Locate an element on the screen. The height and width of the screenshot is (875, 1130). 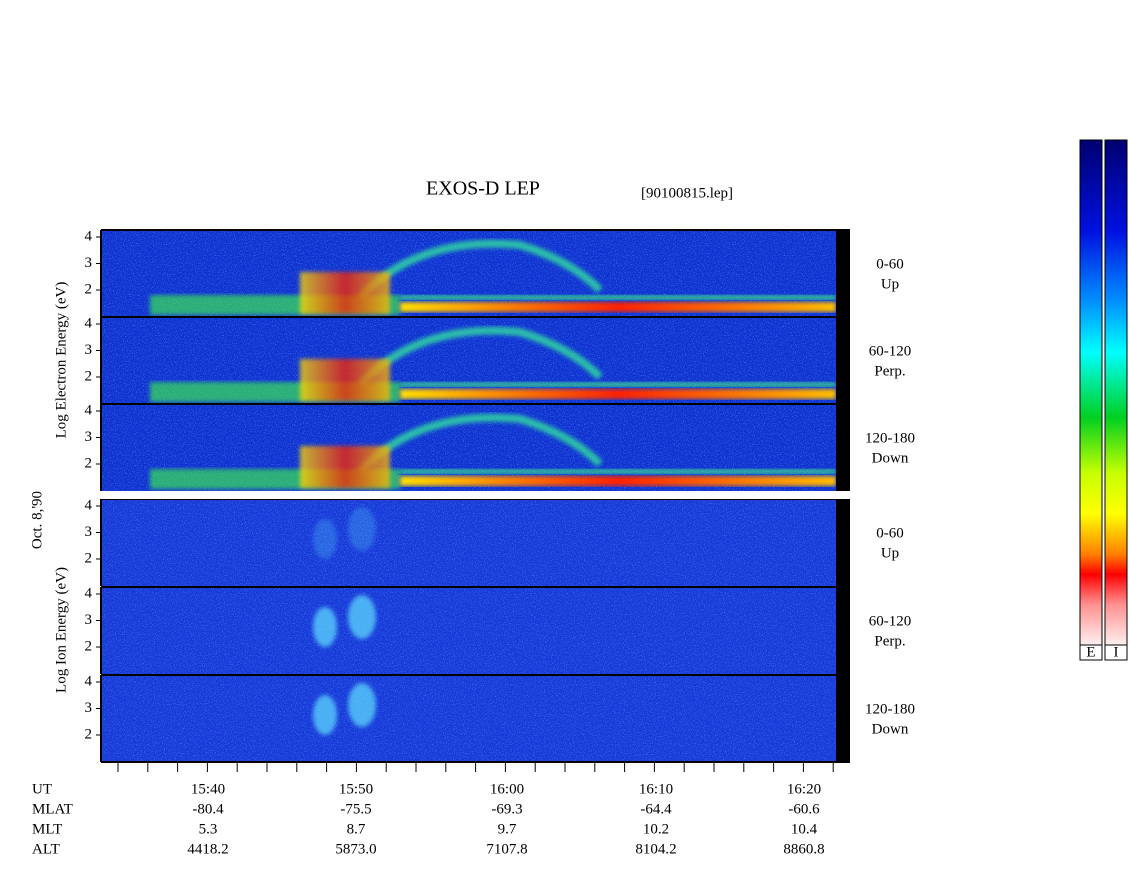
color-bar-label: I is located at coordinates (1116, 652).